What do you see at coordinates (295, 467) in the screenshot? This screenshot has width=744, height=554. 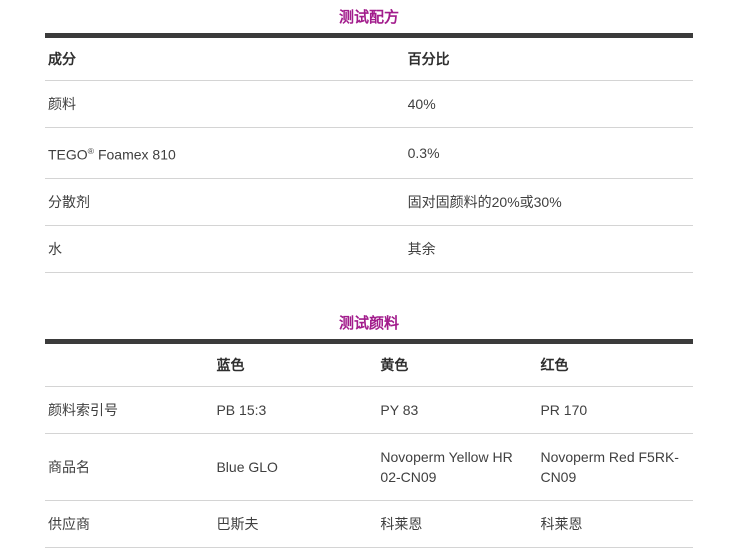 I see `cell-blue: Blue GLO` at bounding box center [295, 467].